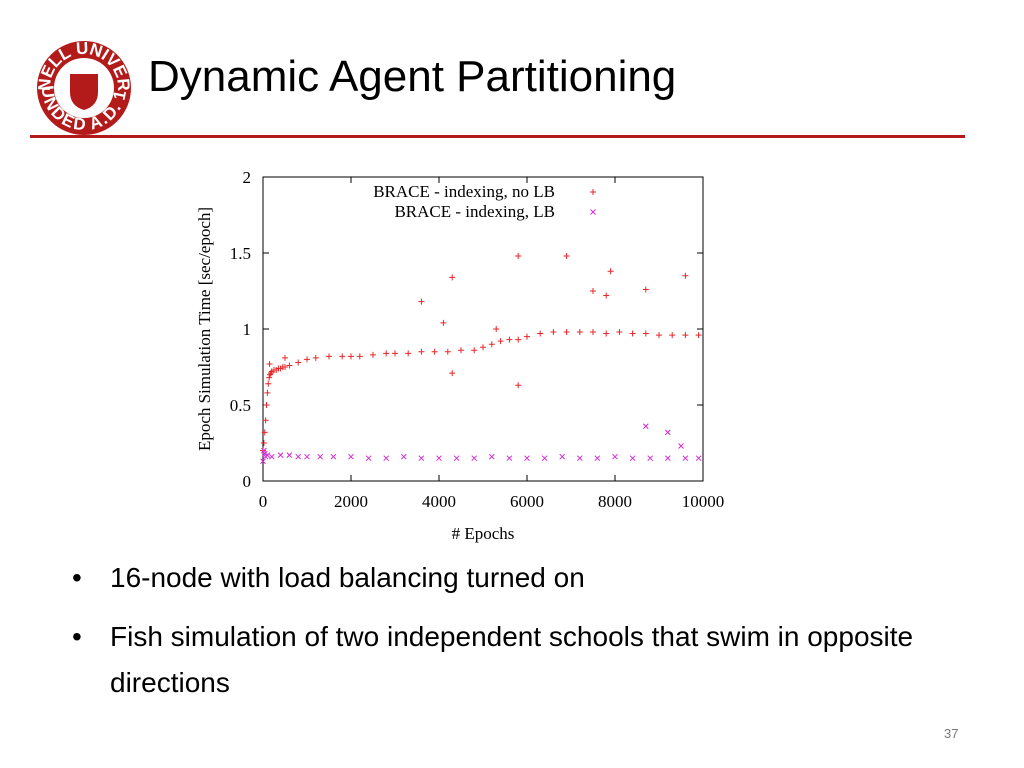 The height and width of the screenshot is (768, 1024). I want to click on legend-label: BRACE - indexing, no LB, so click(464, 191).